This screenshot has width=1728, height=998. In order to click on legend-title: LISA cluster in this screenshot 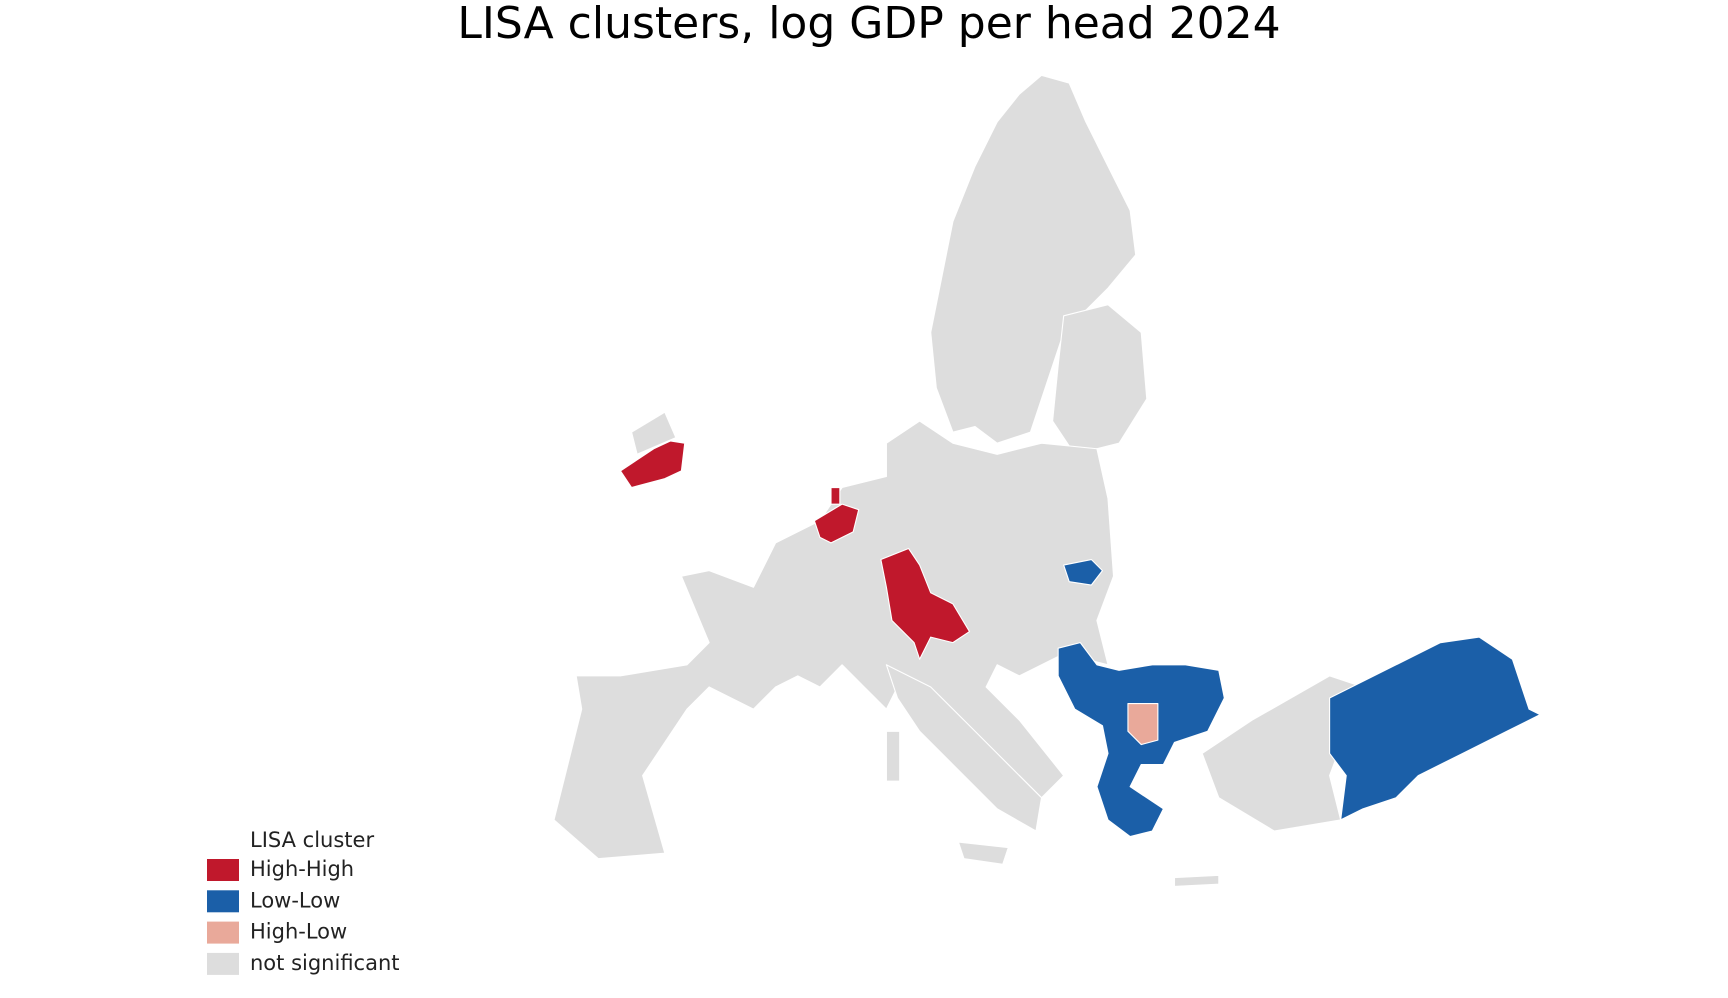, I will do `click(312, 840)`.